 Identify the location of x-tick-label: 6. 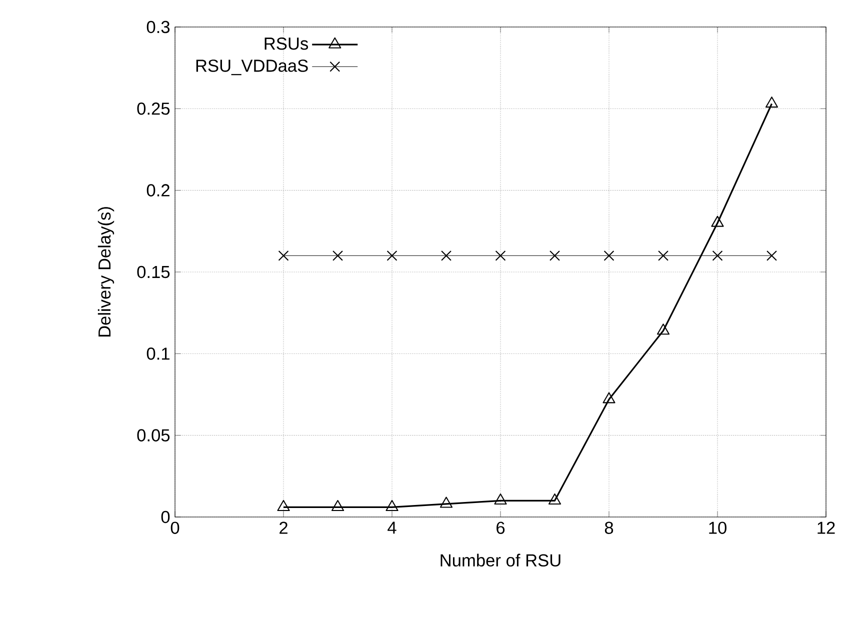
(500, 528).